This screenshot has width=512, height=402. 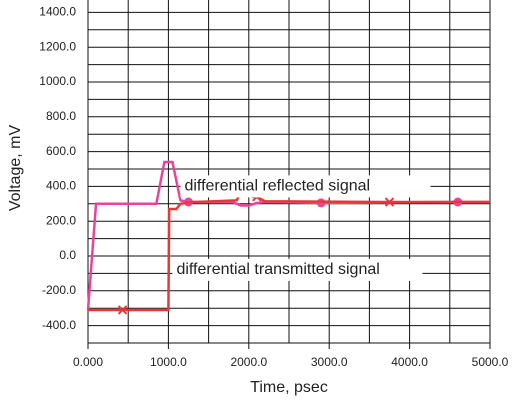 What do you see at coordinates (277, 186) in the screenshot?
I see `annotation: differential reflected signal` at bounding box center [277, 186].